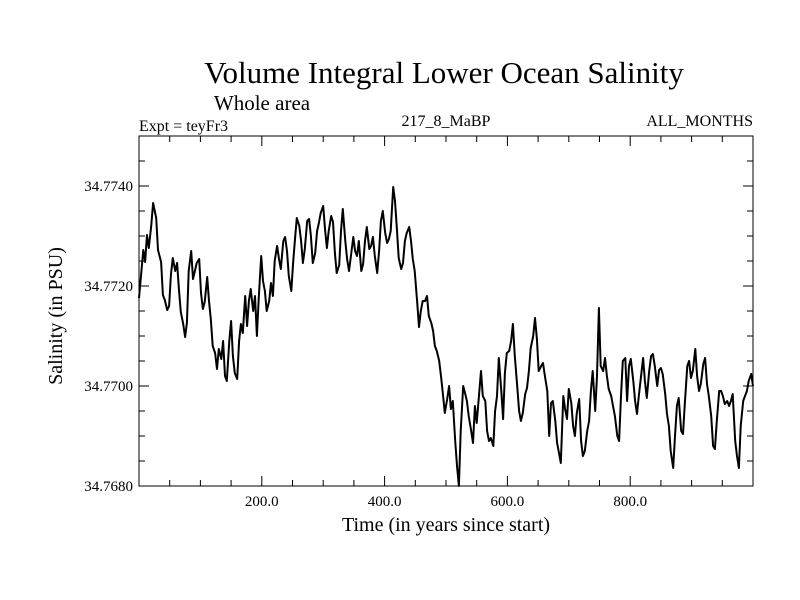  I want to click on x-tick-label: 400.0, so click(385, 502).